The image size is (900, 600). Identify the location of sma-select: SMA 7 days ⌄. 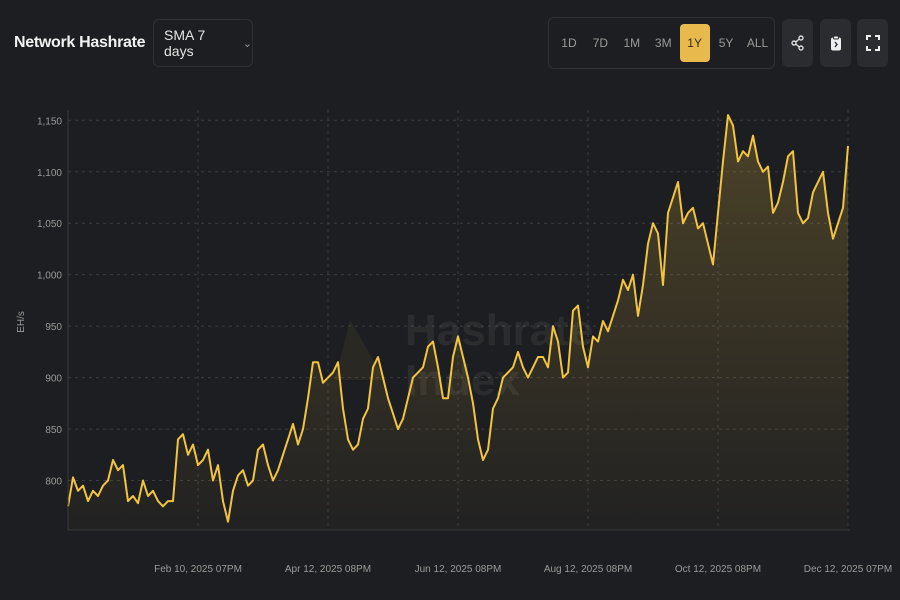
(203, 43).